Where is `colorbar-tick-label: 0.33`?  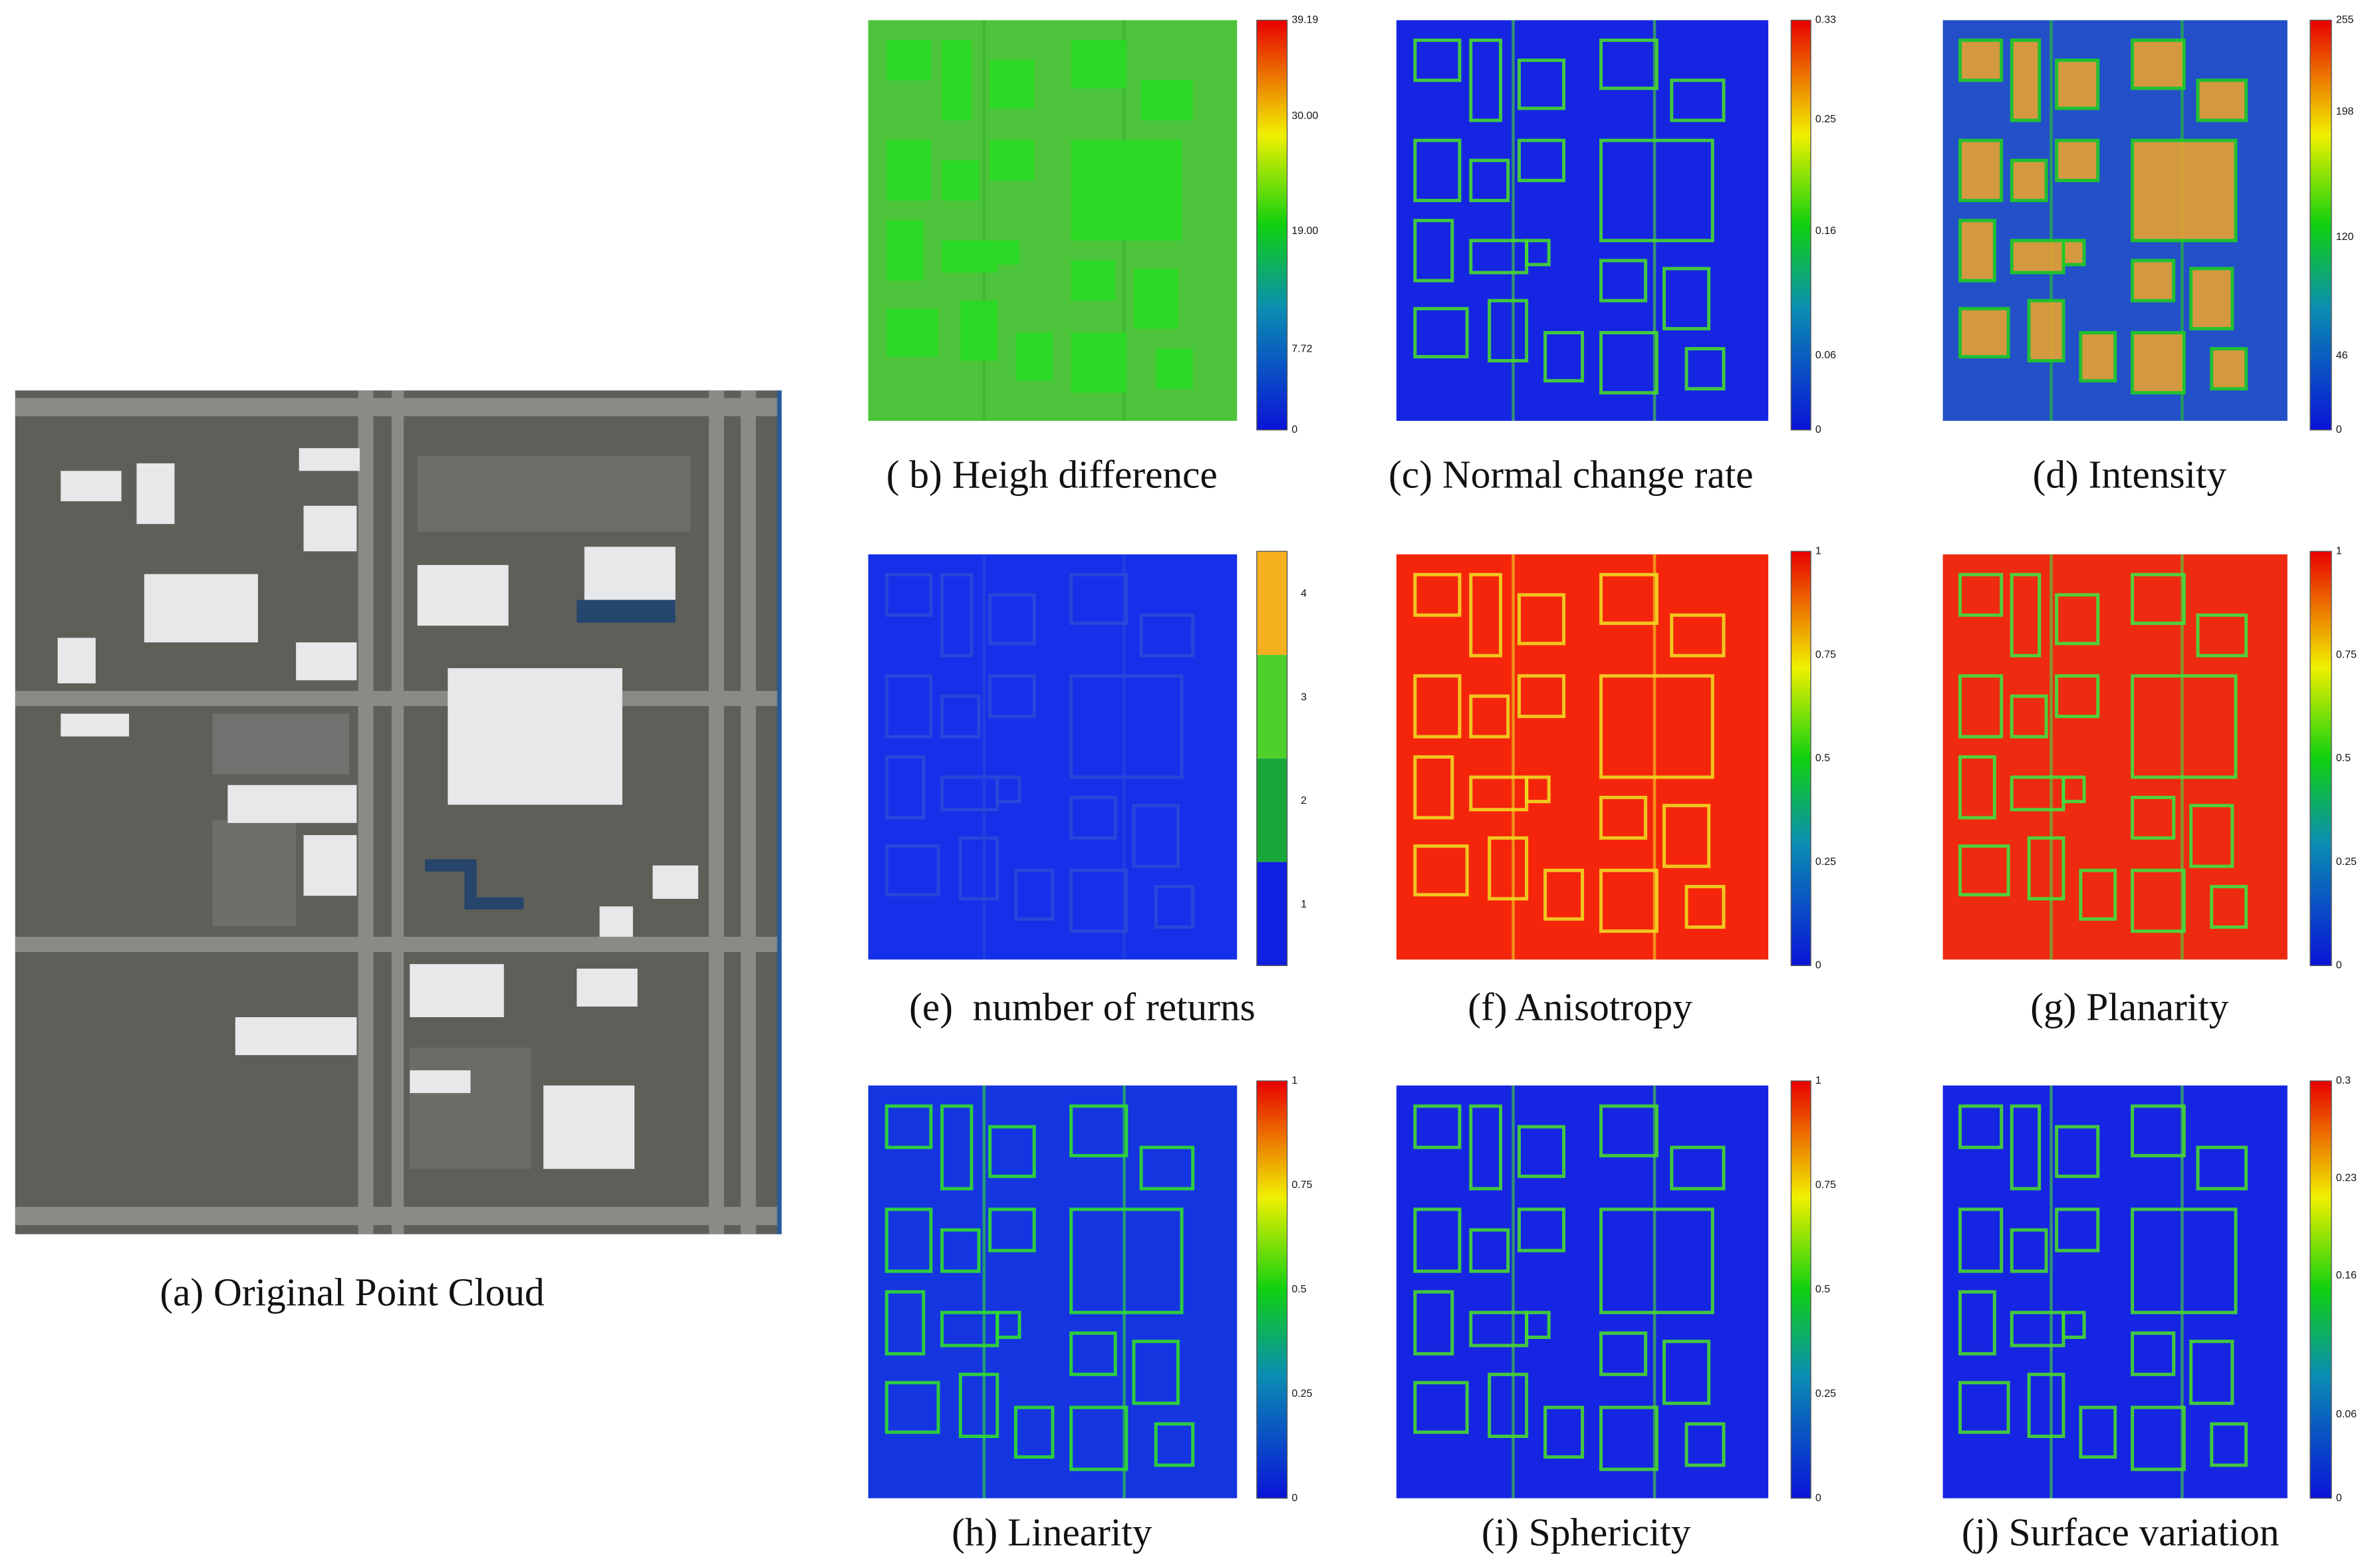 colorbar-tick-label: 0.33 is located at coordinates (1825, 20).